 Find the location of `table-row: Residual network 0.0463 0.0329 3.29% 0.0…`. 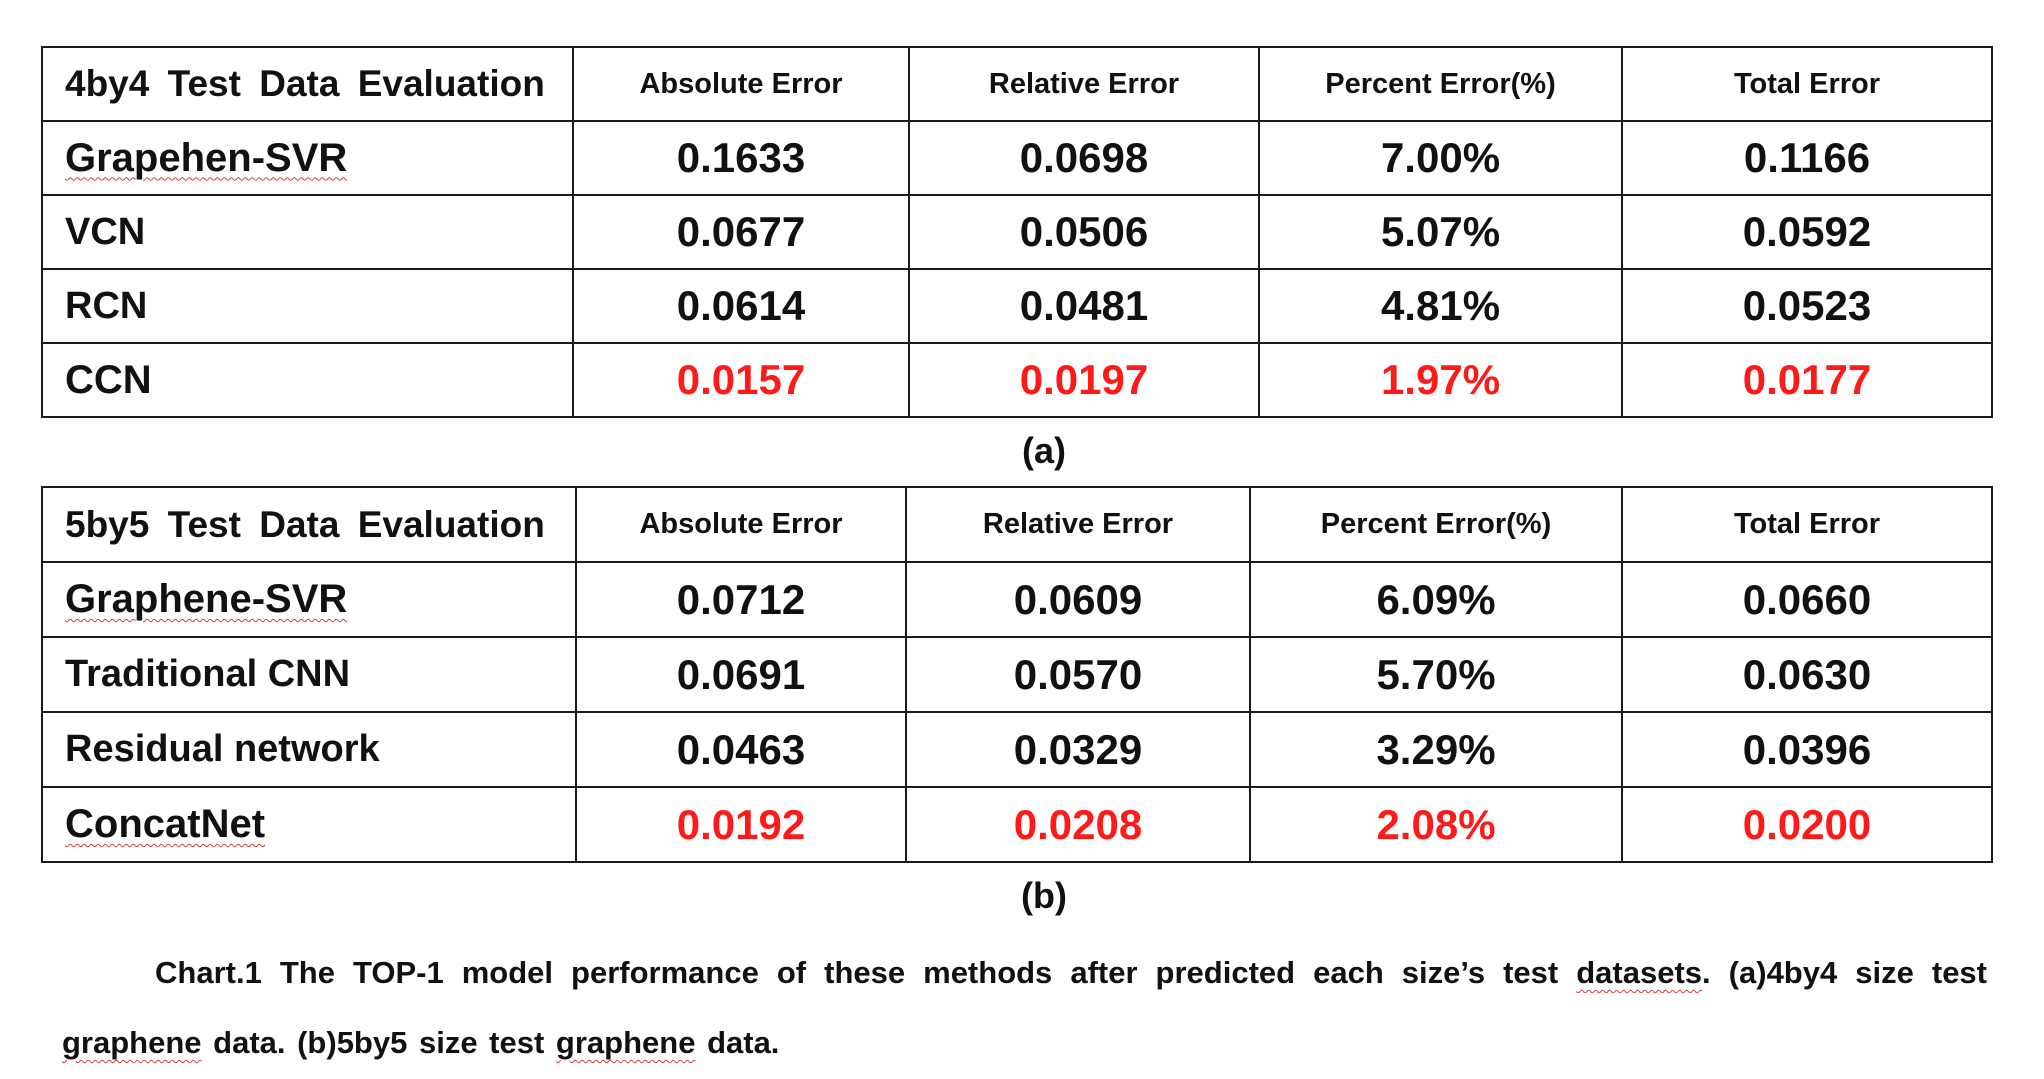

table-row: Residual network 0.0463 0.0329 3.29% 0.0… is located at coordinates (1017, 749).